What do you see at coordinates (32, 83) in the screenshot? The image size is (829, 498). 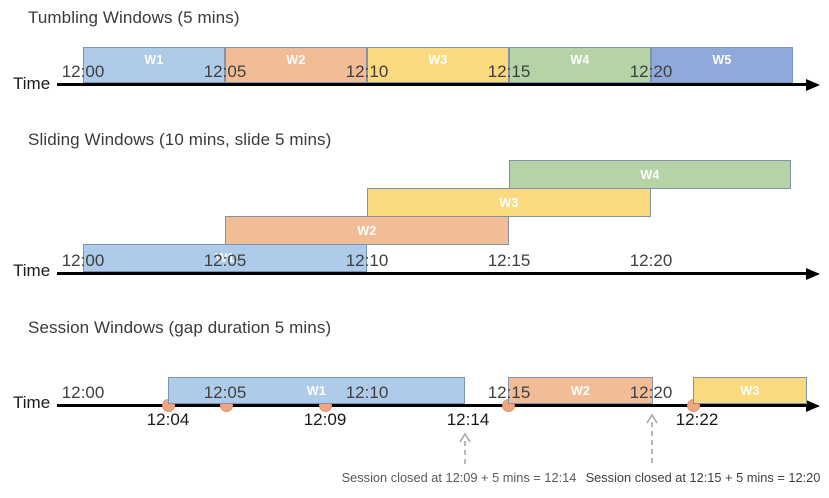 I see `tumbling-axis-time-label: Time` at bounding box center [32, 83].